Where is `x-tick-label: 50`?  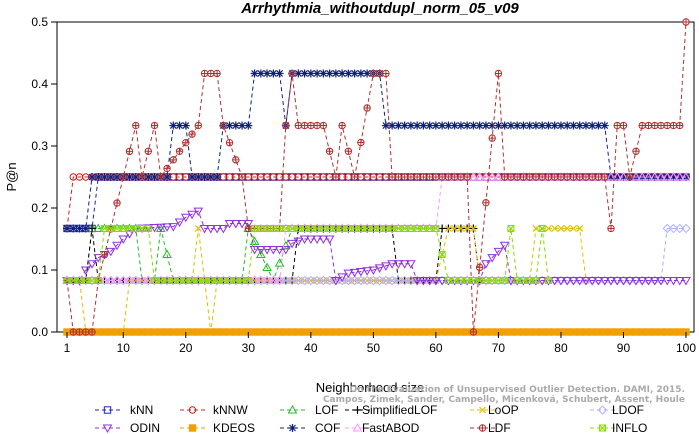
x-tick-label: 50 is located at coordinates (374, 348).